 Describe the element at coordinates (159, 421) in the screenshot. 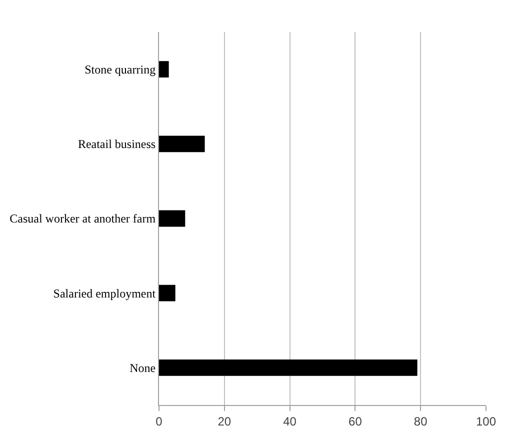

I see `x-tick-label: 0` at that location.